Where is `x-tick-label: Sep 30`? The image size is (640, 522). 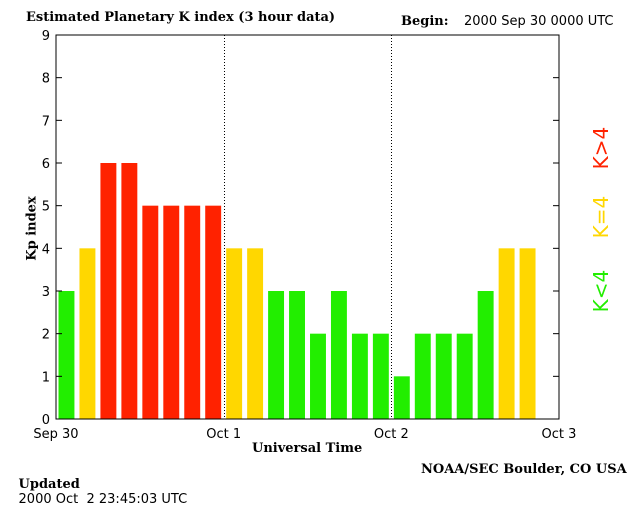 x-tick-label: Sep 30 is located at coordinates (55, 434).